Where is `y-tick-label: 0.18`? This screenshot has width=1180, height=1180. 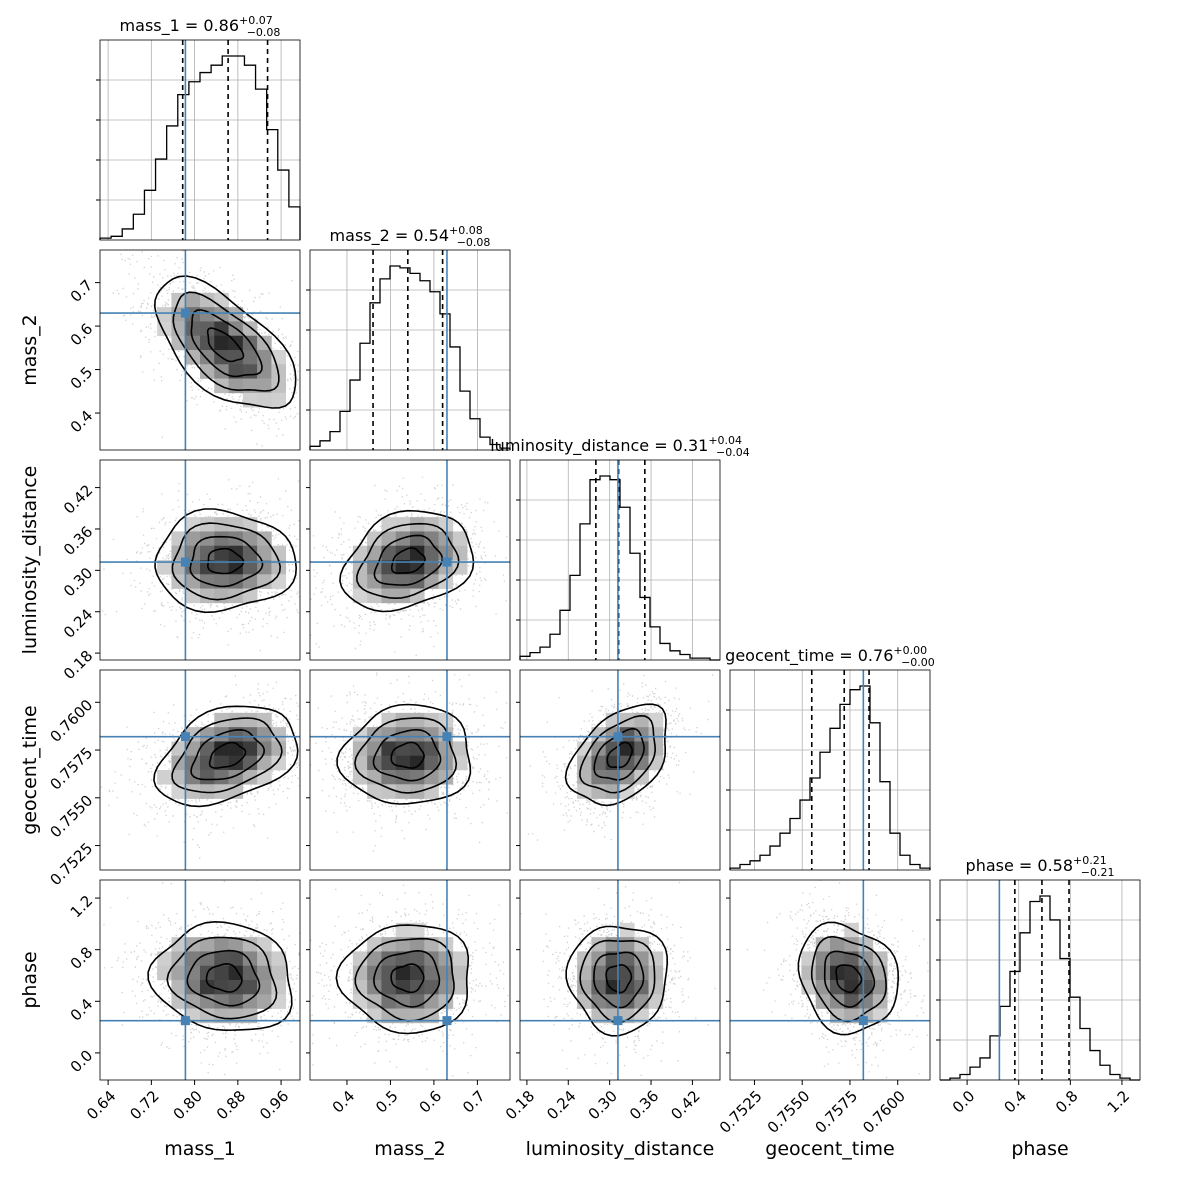
y-tick-label: 0.18 is located at coordinates (78, 665).